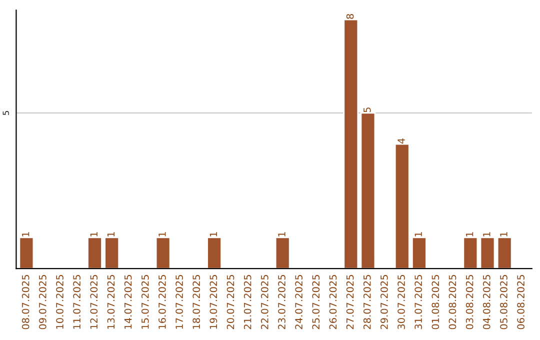  What do you see at coordinates (520, 302) in the screenshot?
I see `x-tick-label: 06.08.2025` at bounding box center [520, 302].